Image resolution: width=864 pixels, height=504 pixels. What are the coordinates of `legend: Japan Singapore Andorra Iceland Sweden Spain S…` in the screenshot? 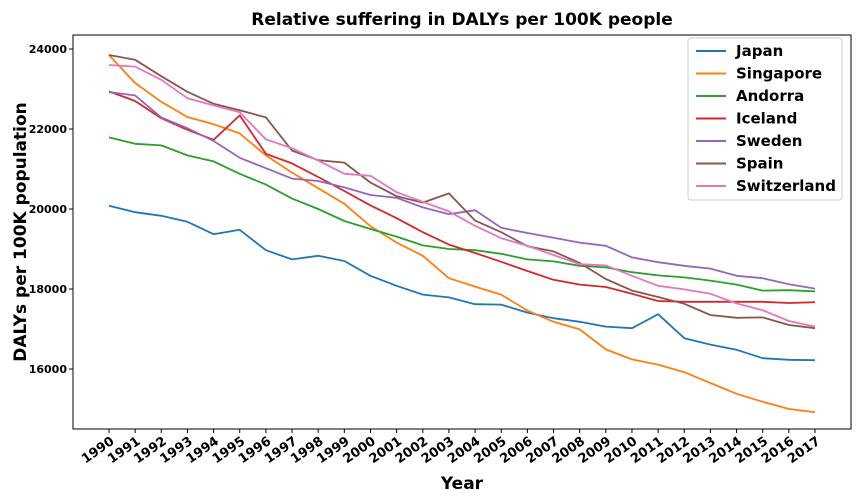 It's located at (765, 119).